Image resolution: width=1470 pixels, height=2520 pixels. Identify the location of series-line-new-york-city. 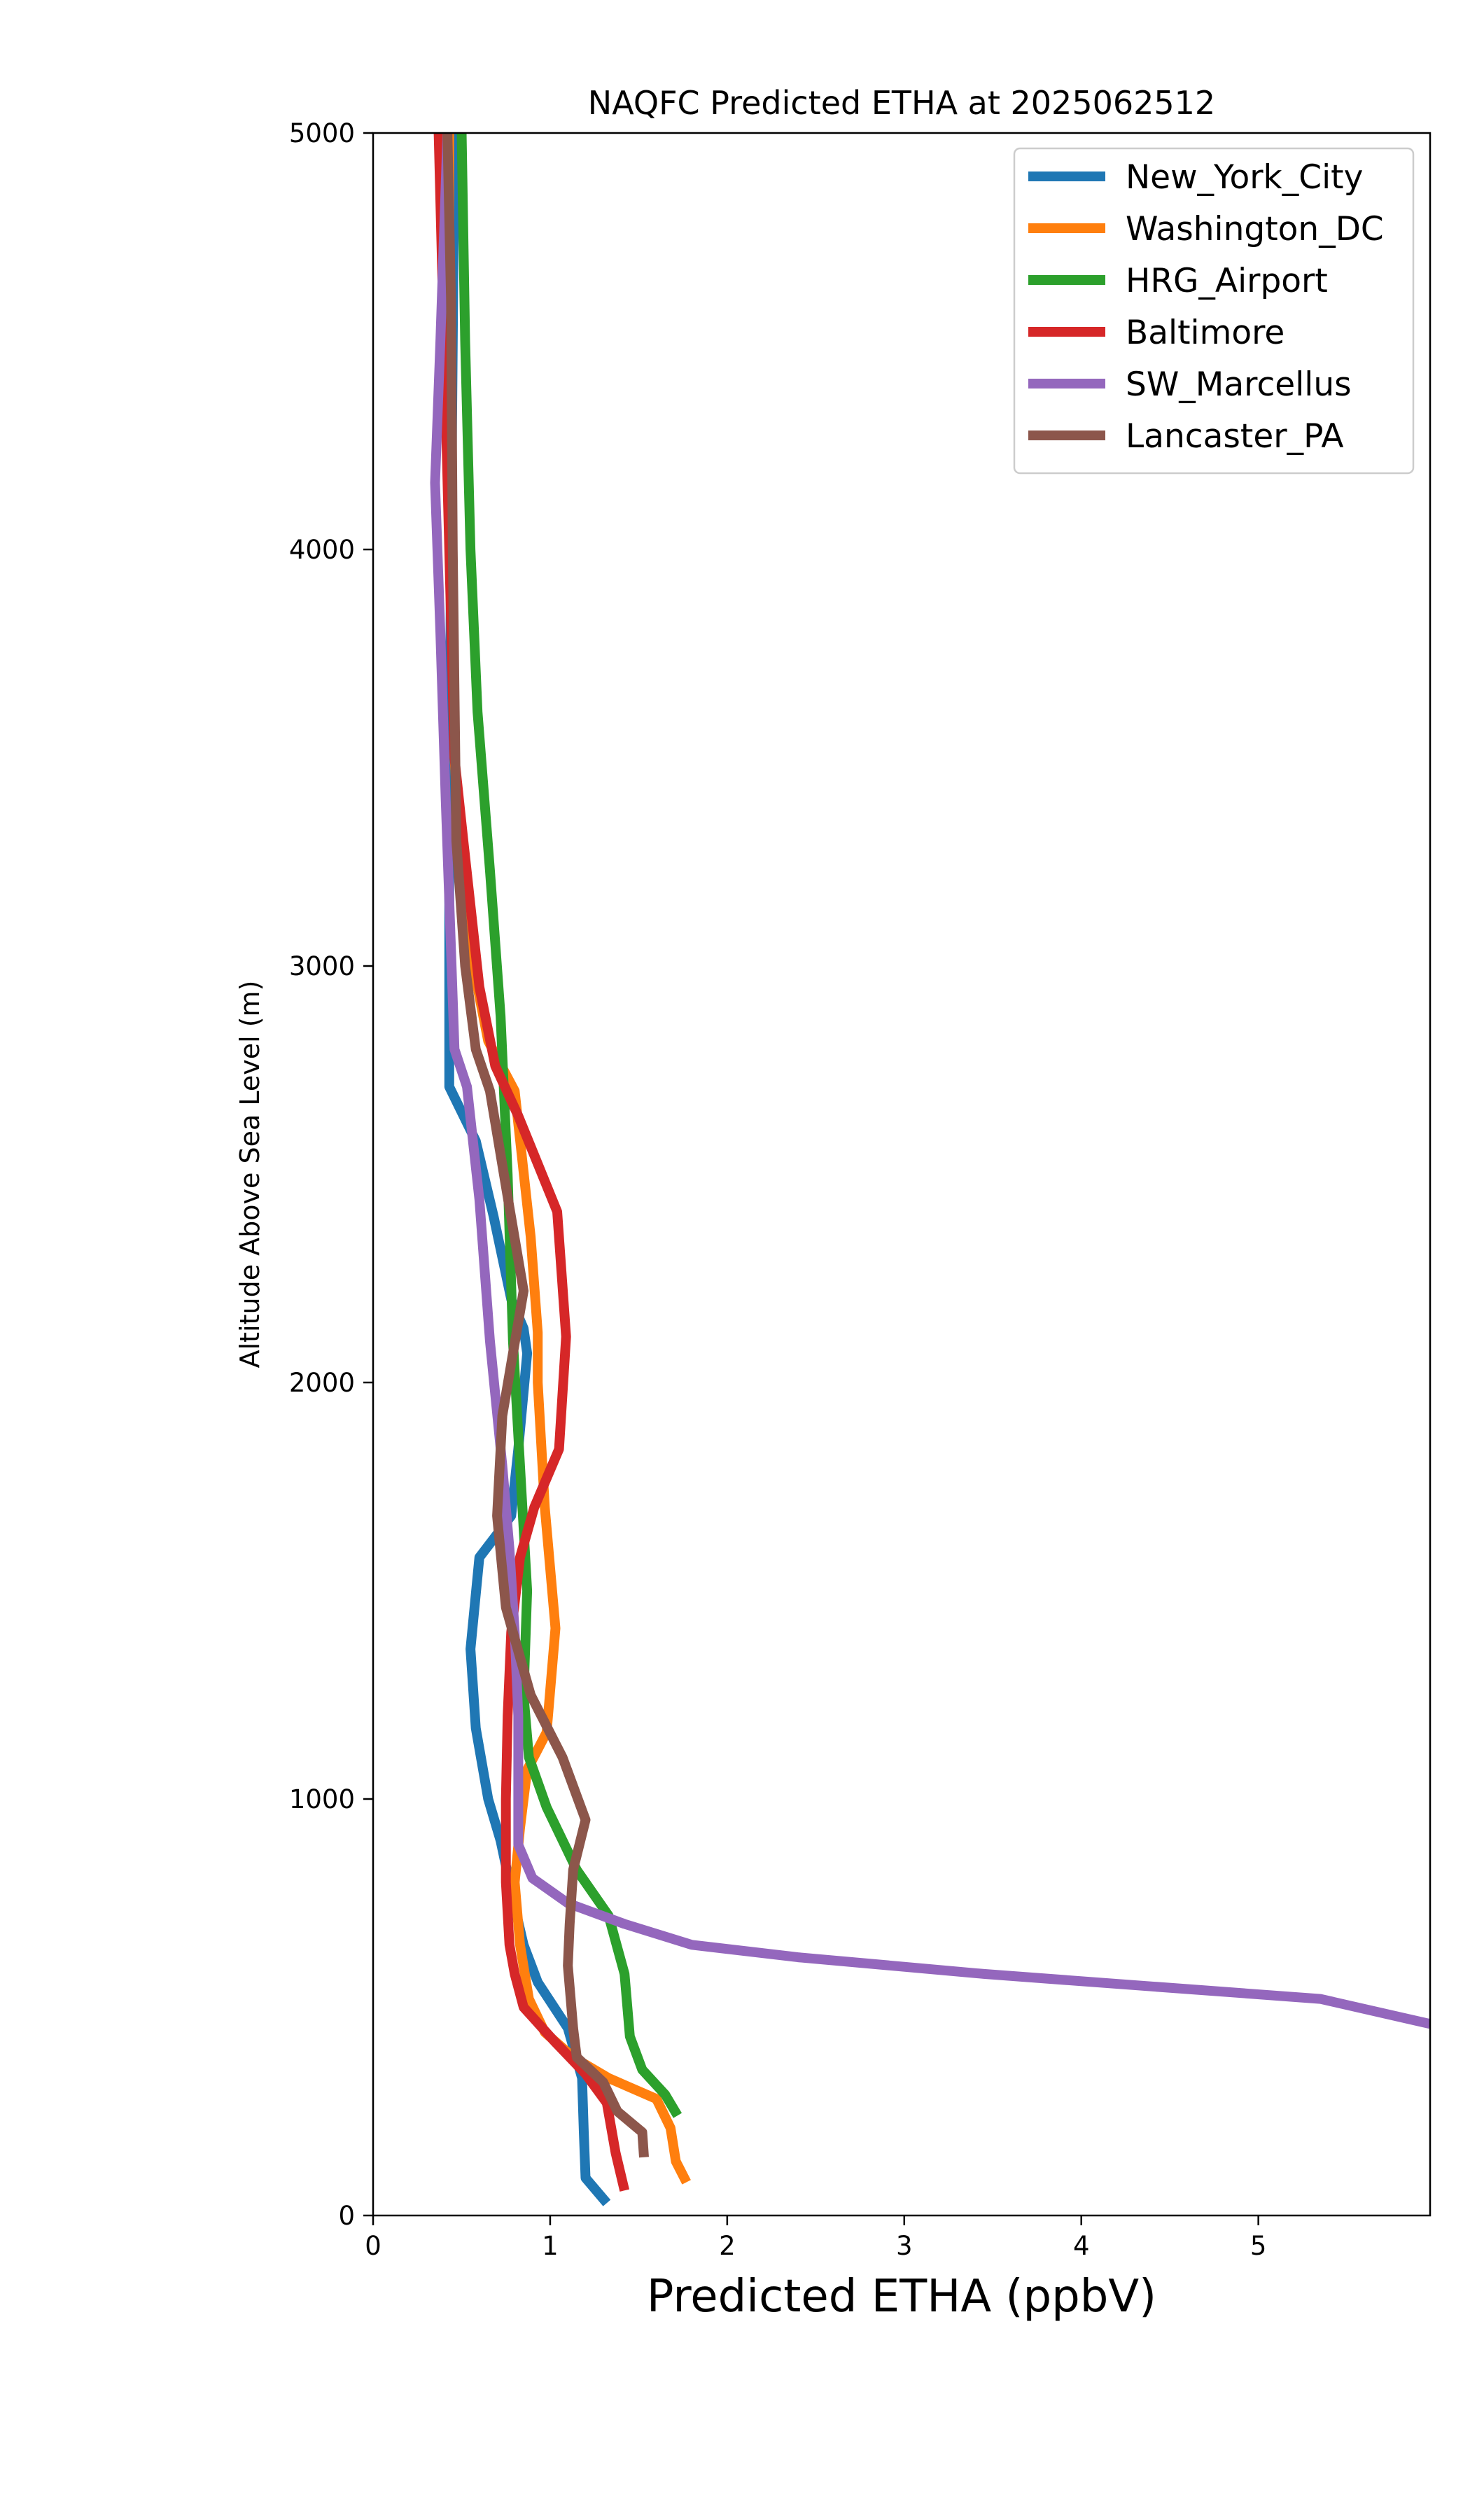
(527, 1169).